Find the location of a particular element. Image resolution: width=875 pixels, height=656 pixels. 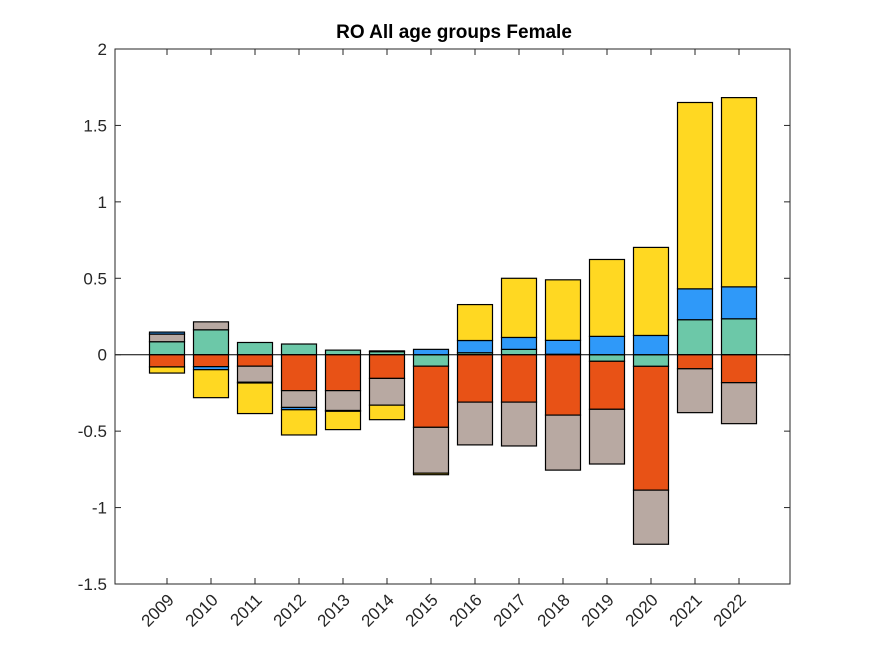

bar-segment-yellow-2011 is located at coordinates (255, 398).